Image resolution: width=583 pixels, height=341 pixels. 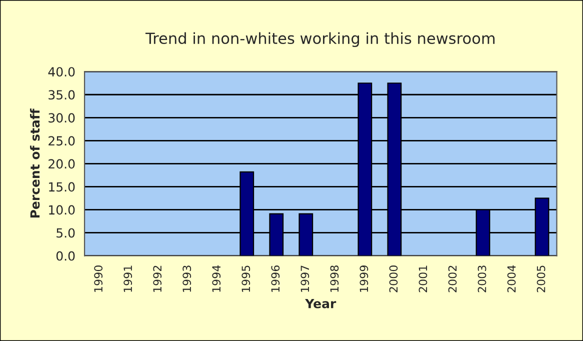 What do you see at coordinates (275, 278) in the screenshot?
I see `x-tick-label: 1996` at bounding box center [275, 278].